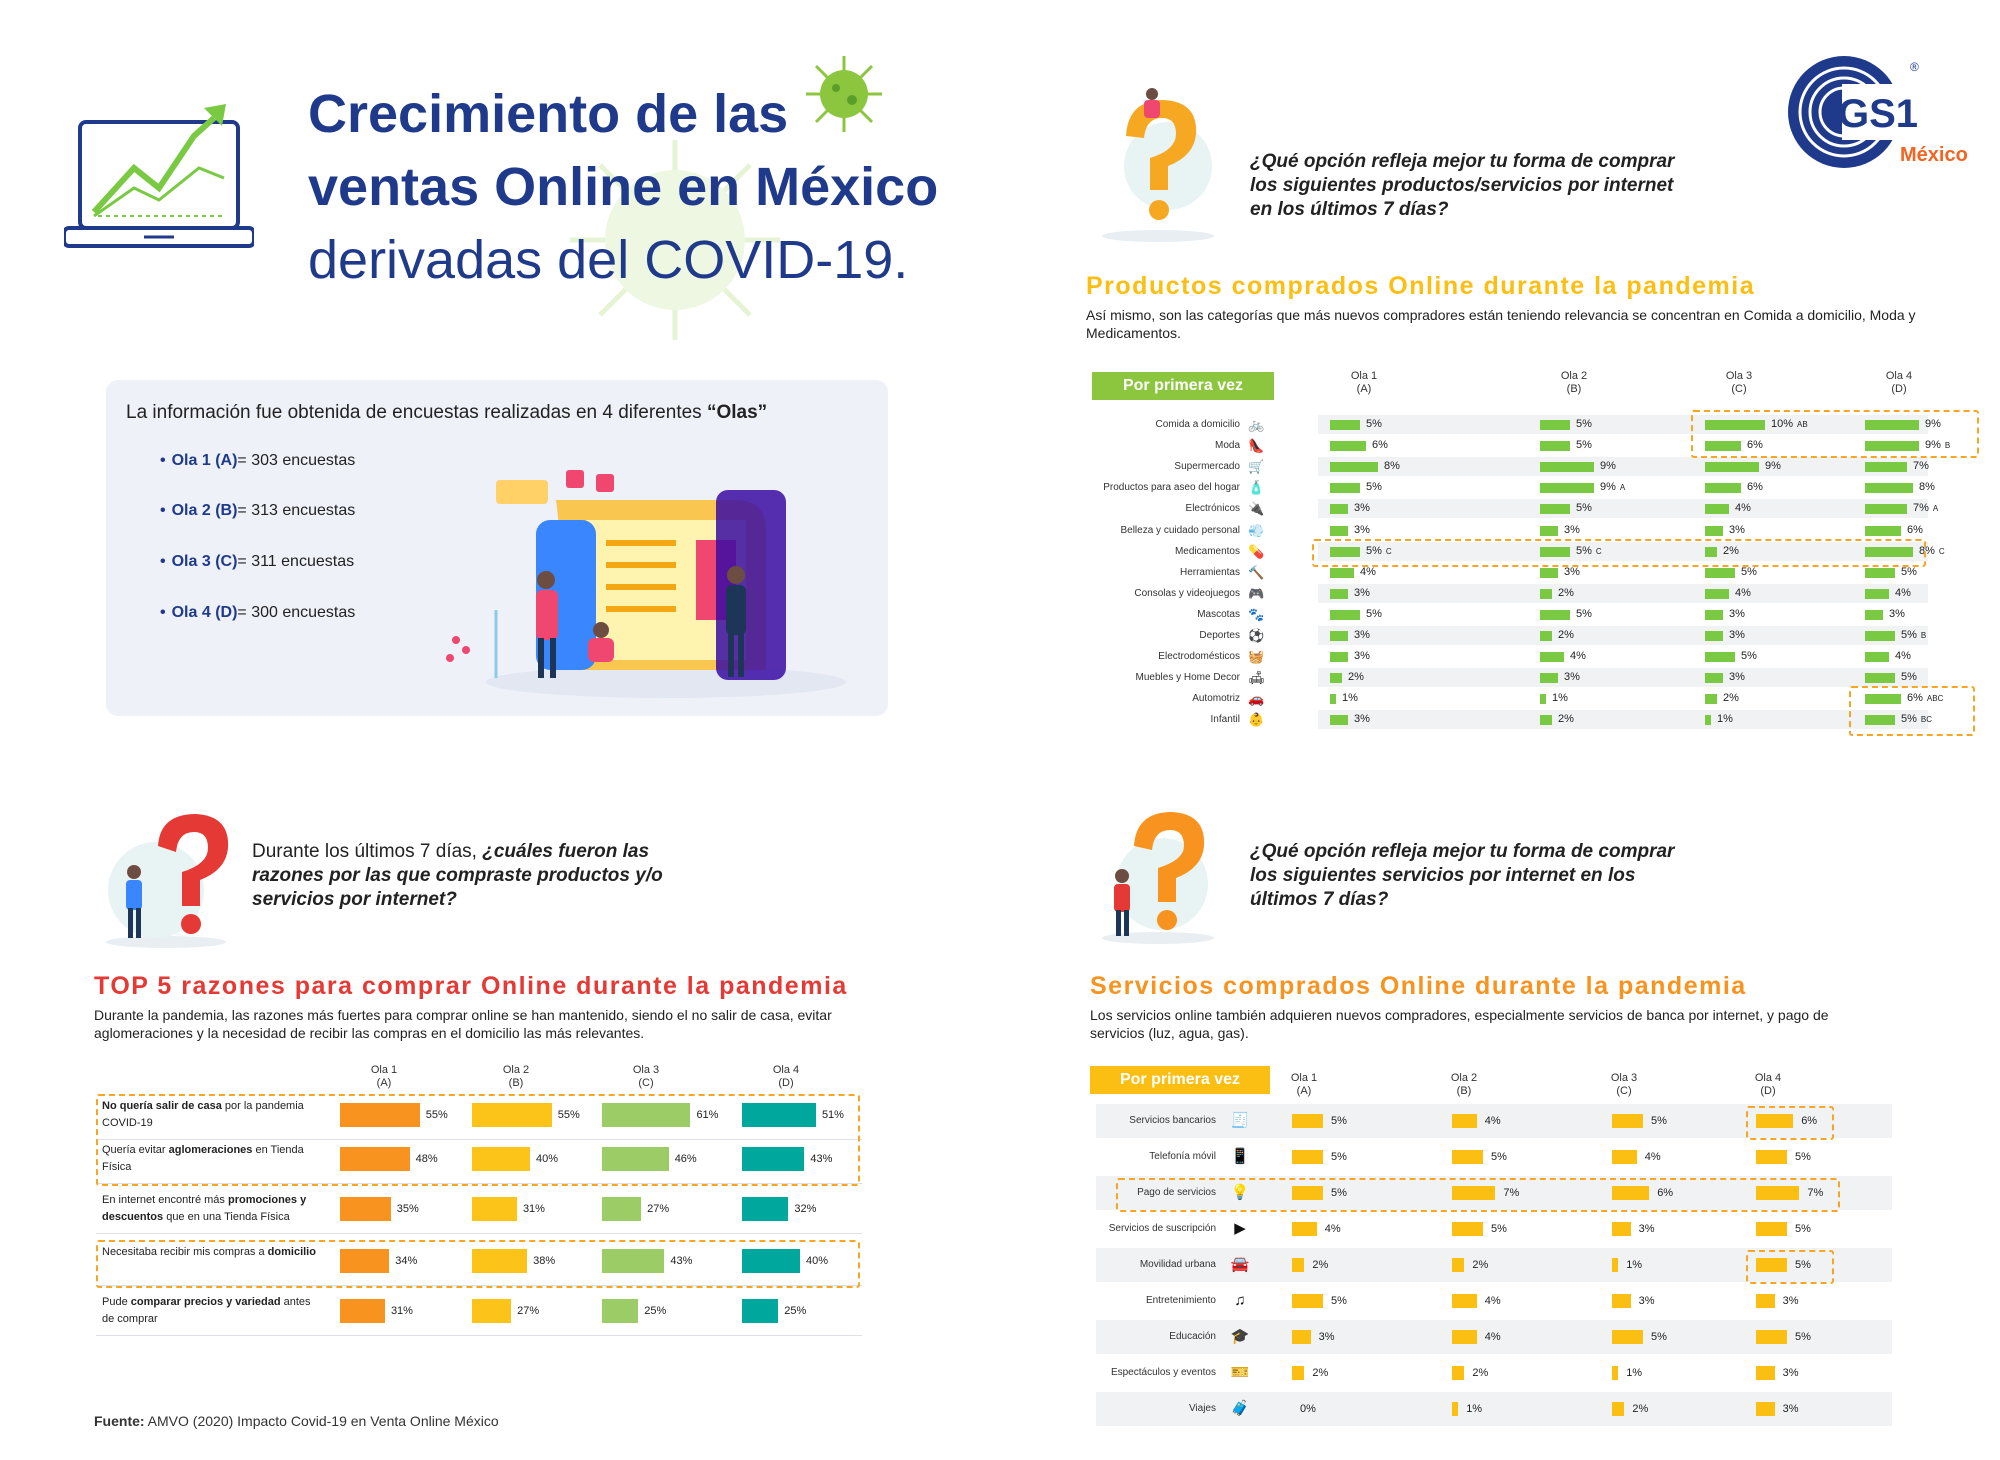 Image resolution: width=2000 pixels, height=1460 pixels. What do you see at coordinates (807, 1209) in the screenshot?
I see `reason-cell: 32%` at bounding box center [807, 1209].